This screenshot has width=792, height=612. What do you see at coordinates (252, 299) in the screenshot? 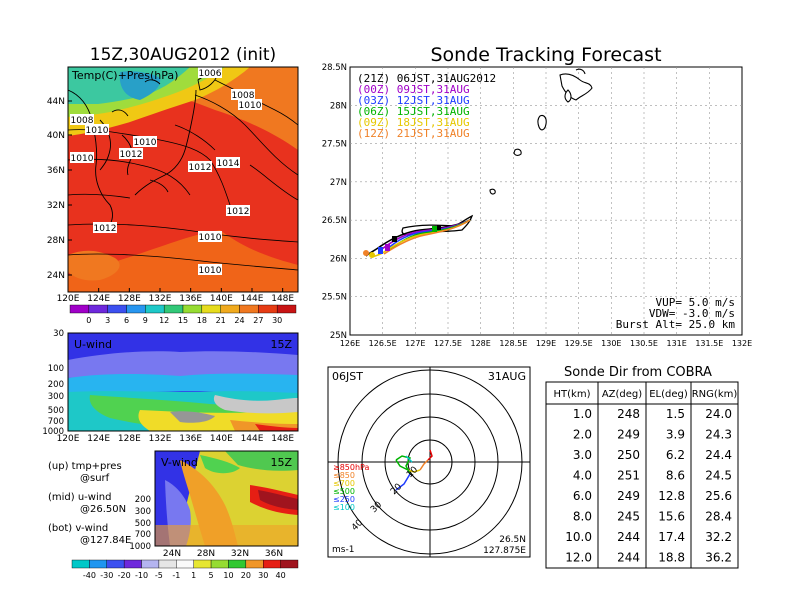
I see `lon-tick-label: 144E` at bounding box center [252, 299].